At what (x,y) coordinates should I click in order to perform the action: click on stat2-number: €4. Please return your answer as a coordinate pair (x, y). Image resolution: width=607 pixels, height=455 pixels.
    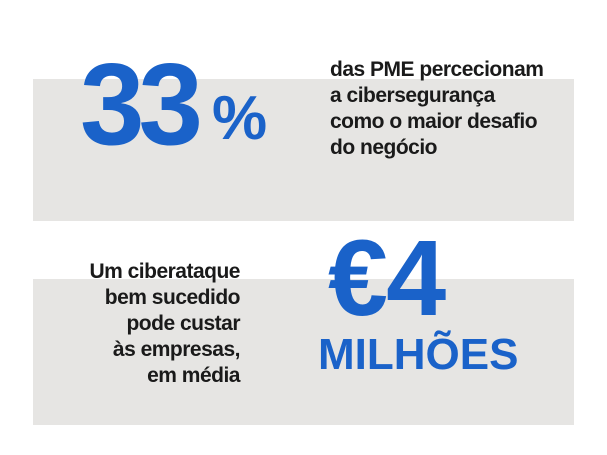
    Looking at the image, I should click on (387, 277).